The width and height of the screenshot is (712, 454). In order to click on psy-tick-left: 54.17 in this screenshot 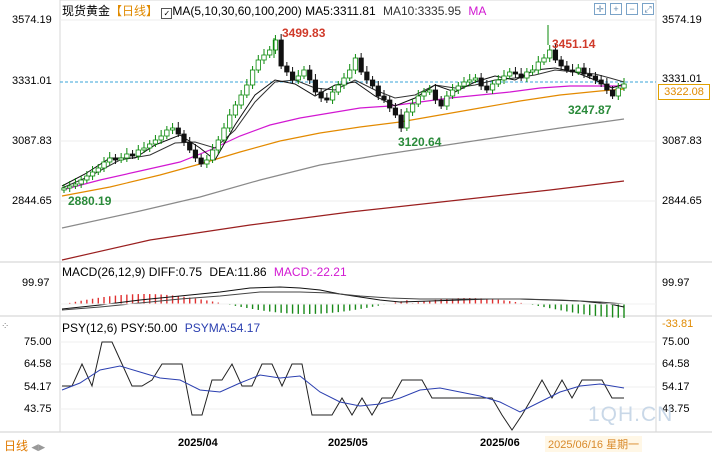, I will do `click(38, 387)`.